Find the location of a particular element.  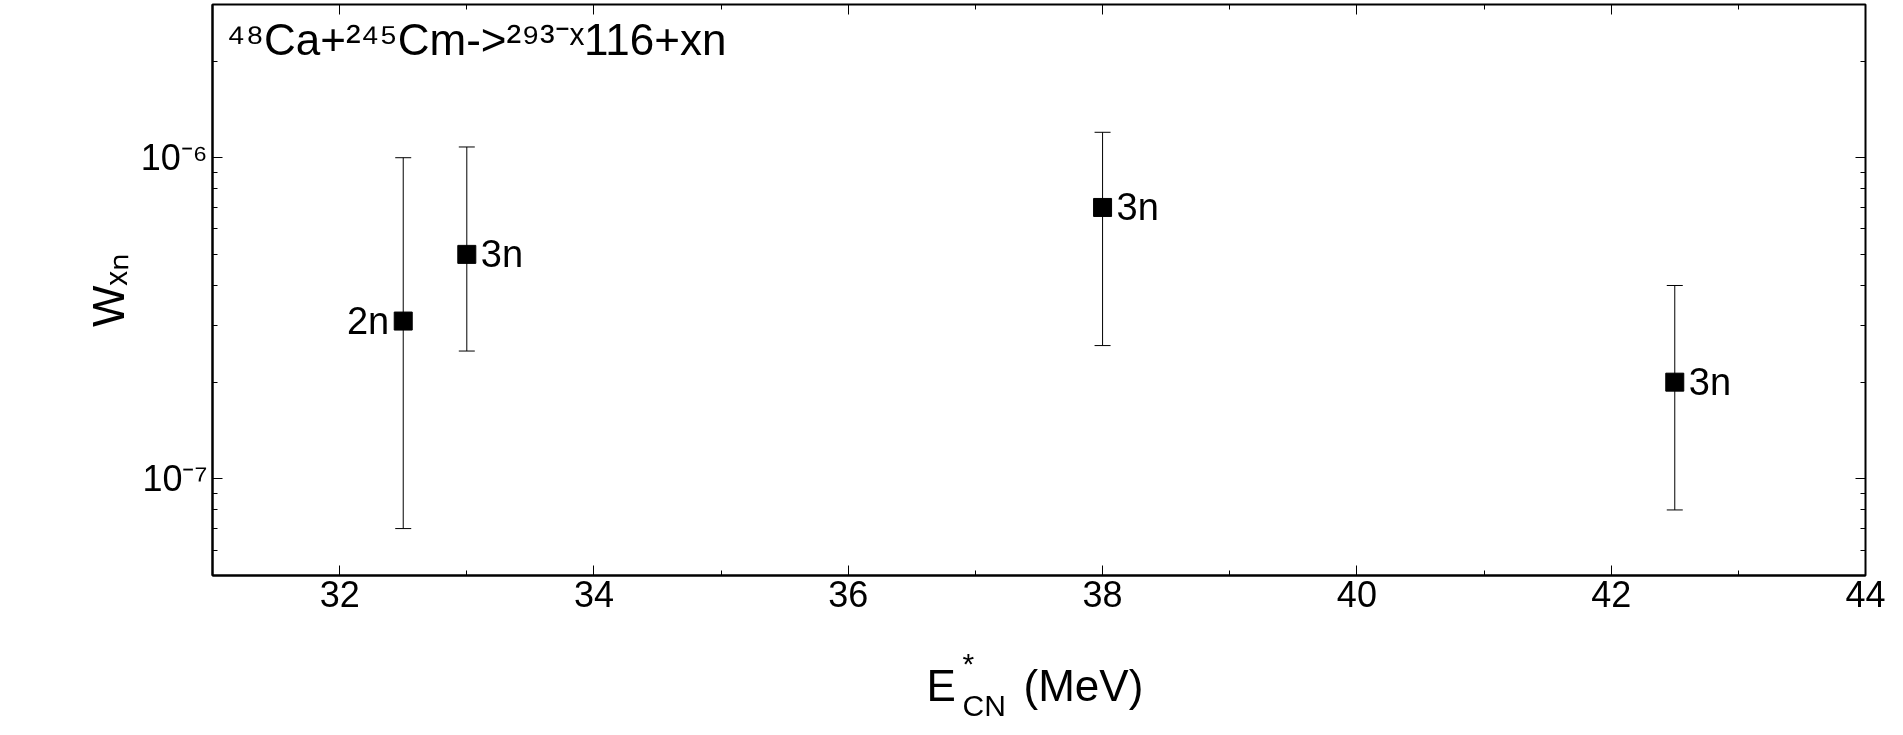

x-tick-label: 32 is located at coordinates (339, 594).